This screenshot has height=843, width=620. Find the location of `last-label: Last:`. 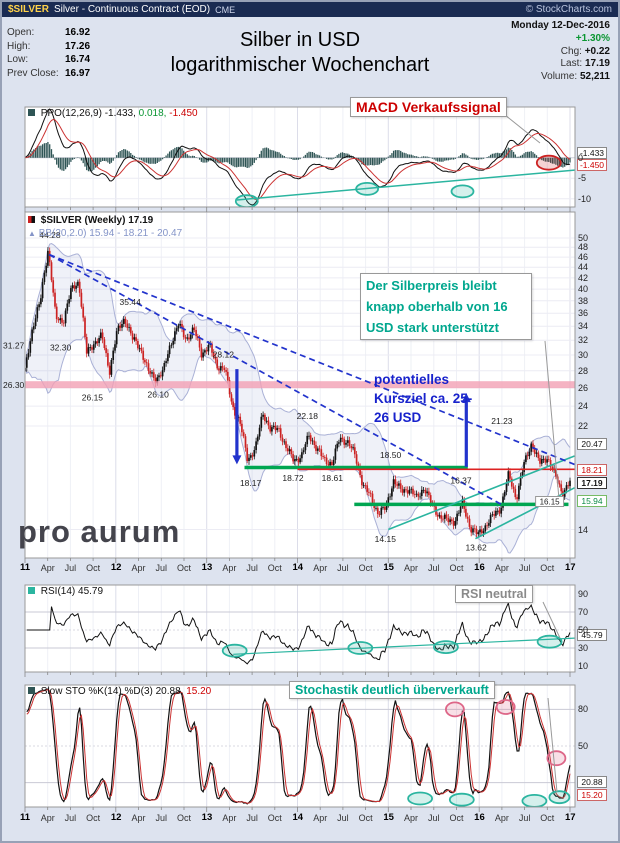

last-label: Last: is located at coordinates (571, 64).